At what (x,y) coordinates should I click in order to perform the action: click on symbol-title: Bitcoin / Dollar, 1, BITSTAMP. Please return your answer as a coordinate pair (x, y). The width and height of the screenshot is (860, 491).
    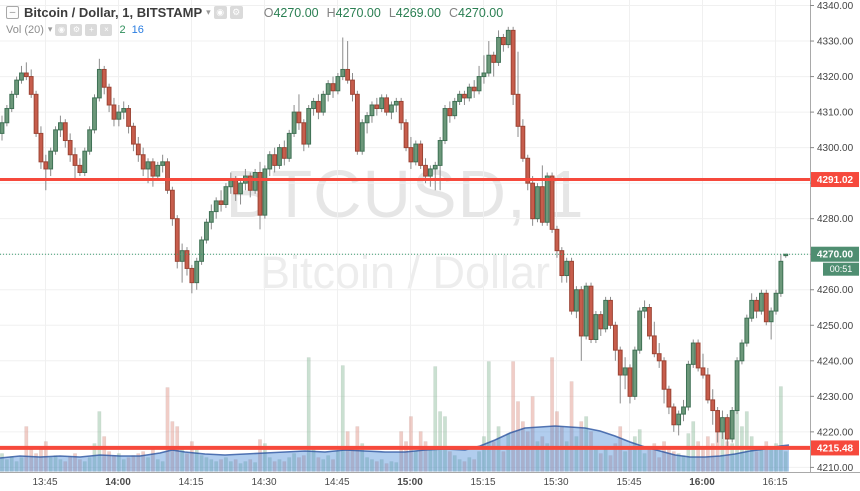
    Looking at the image, I should click on (113, 12).